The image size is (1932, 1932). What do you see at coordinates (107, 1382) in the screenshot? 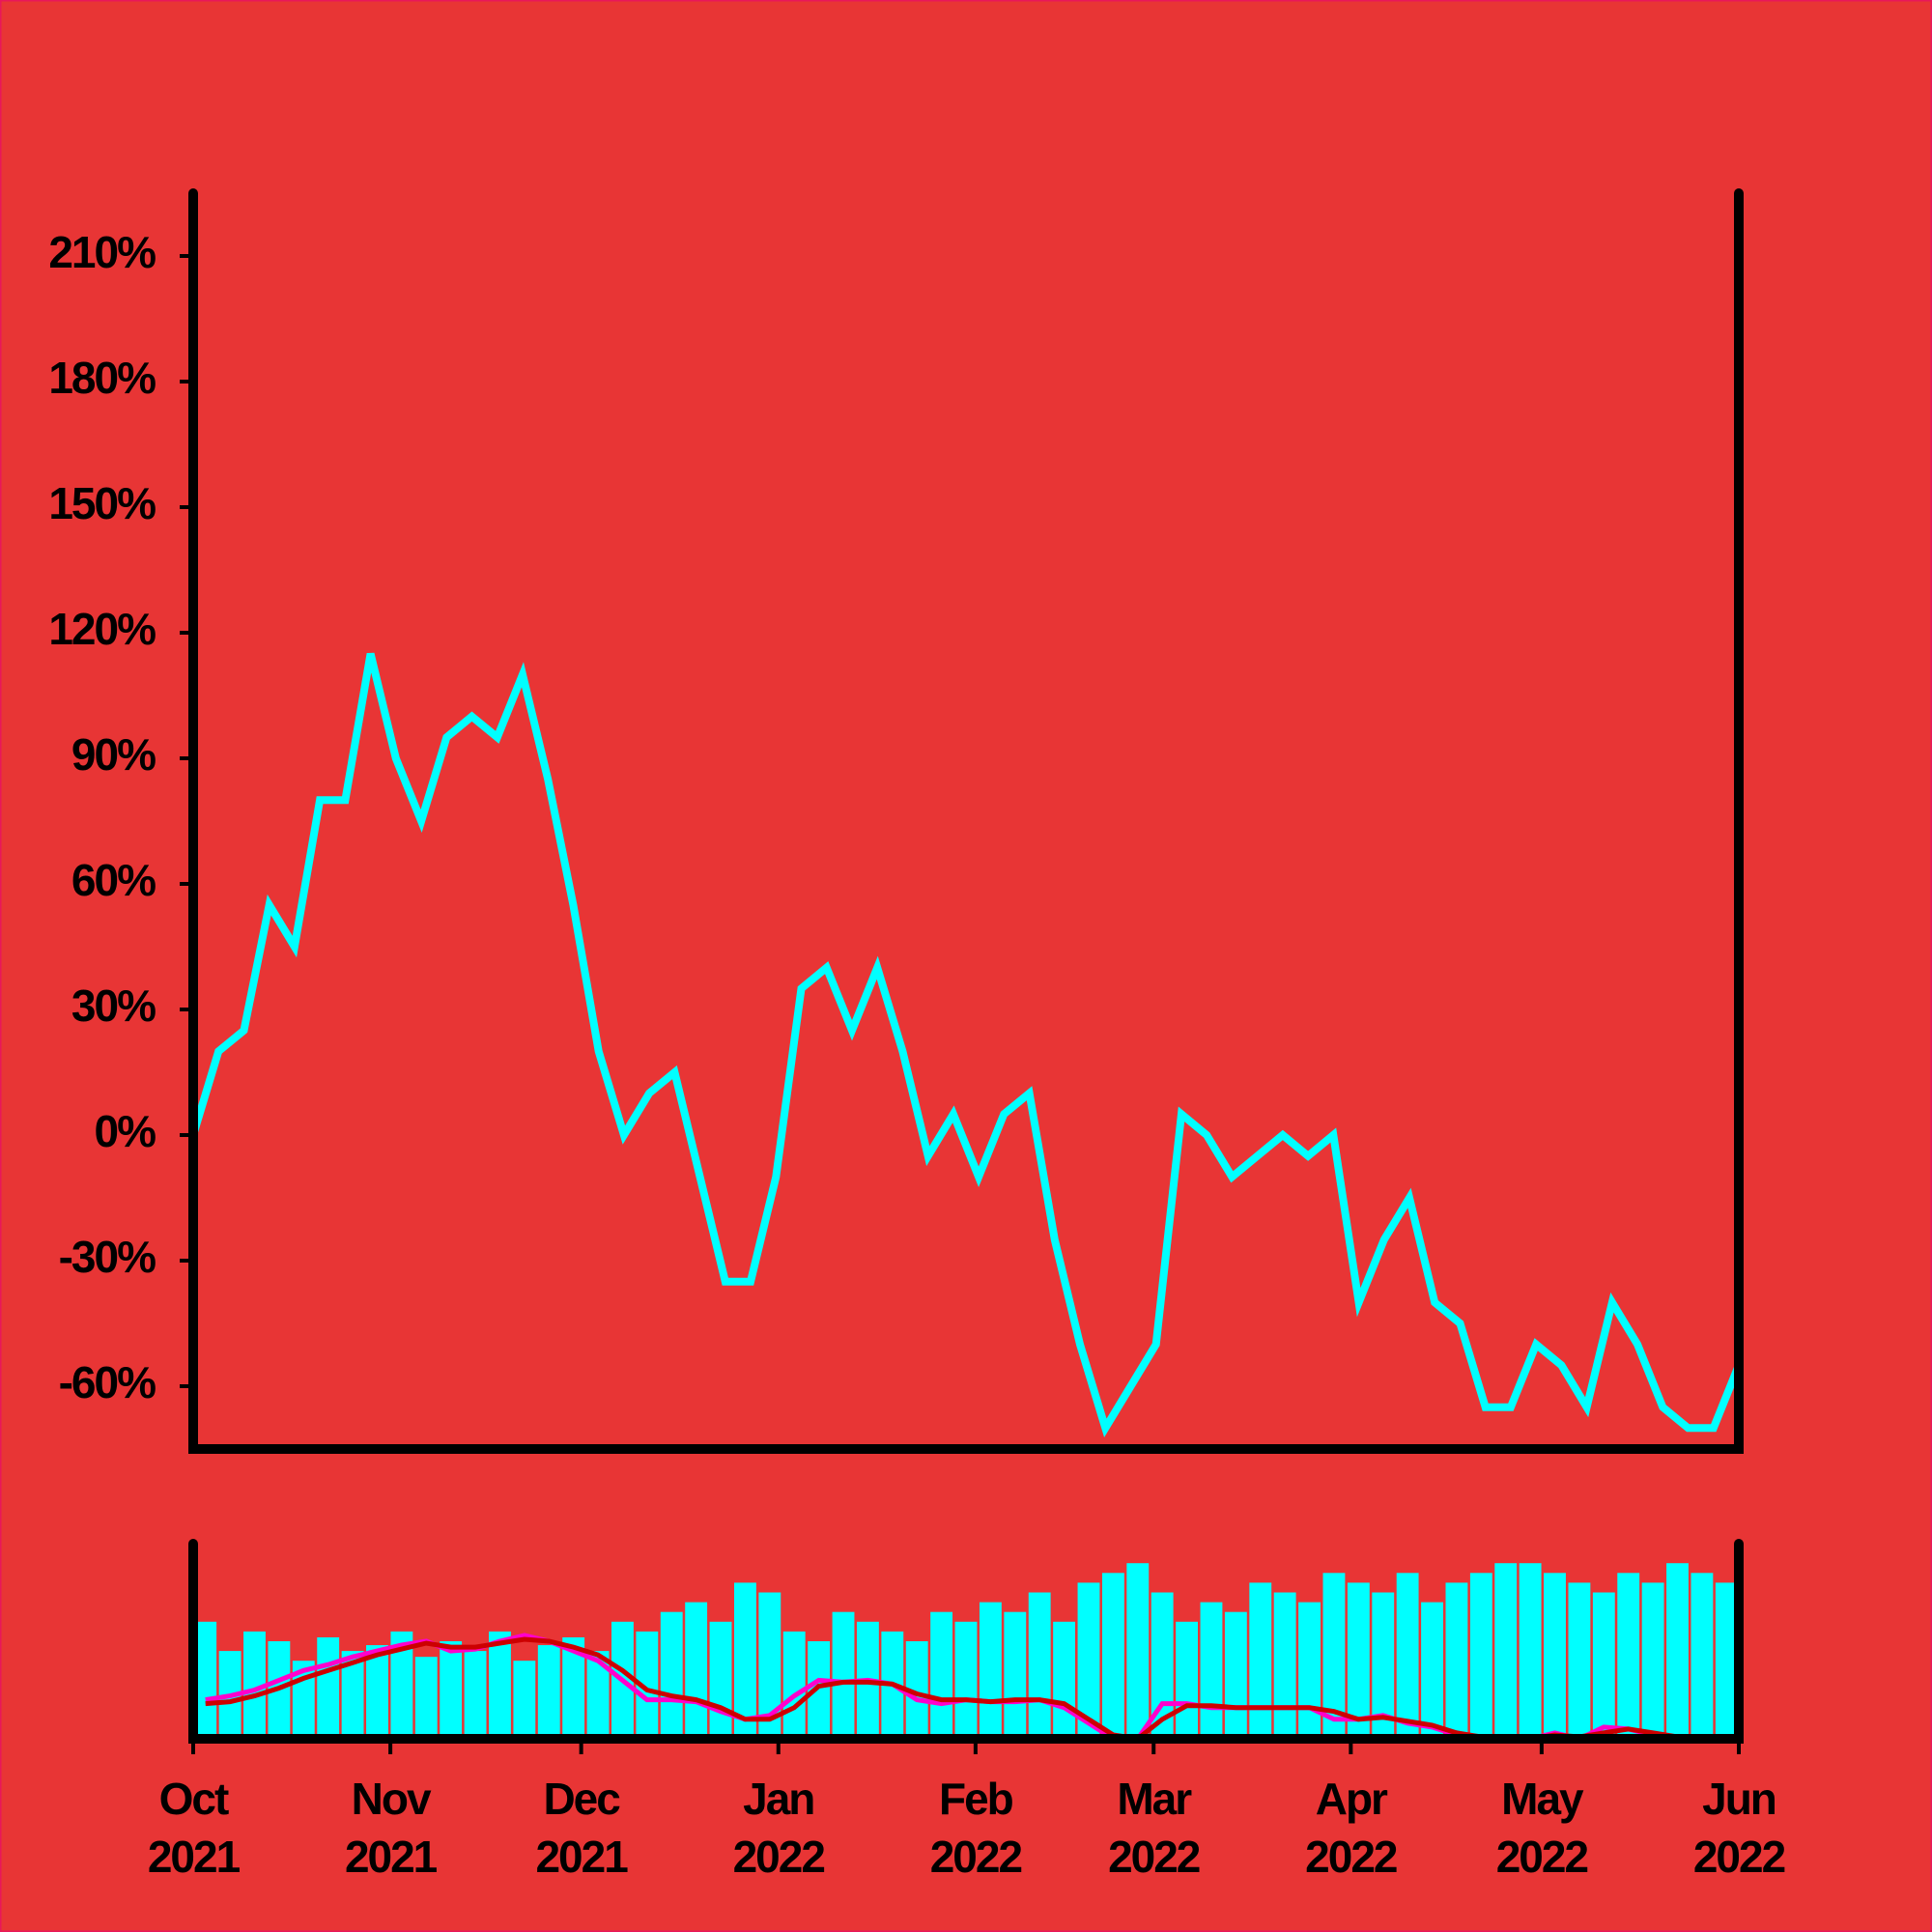
I see `y-tick-label: -60%` at bounding box center [107, 1382].